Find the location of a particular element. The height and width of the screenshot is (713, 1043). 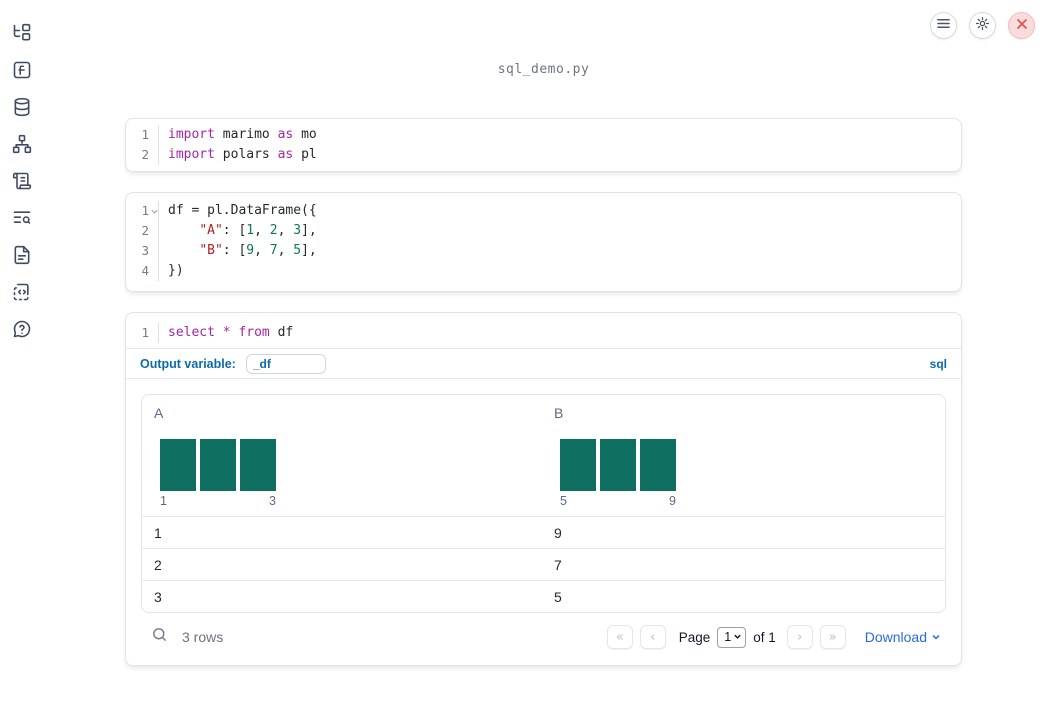

line-number-gutter: 1 is located at coordinates (142, 333).